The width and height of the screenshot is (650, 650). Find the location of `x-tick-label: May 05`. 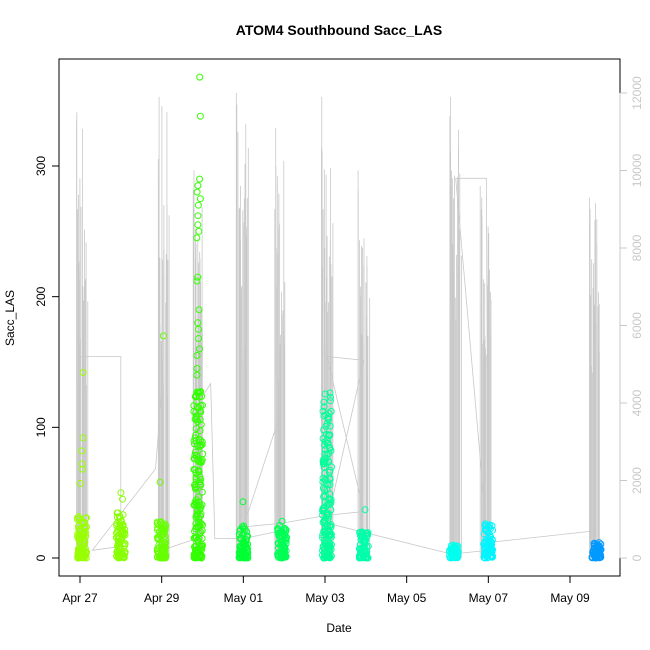

x-tick-label: May 05 is located at coordinates (407, 598).